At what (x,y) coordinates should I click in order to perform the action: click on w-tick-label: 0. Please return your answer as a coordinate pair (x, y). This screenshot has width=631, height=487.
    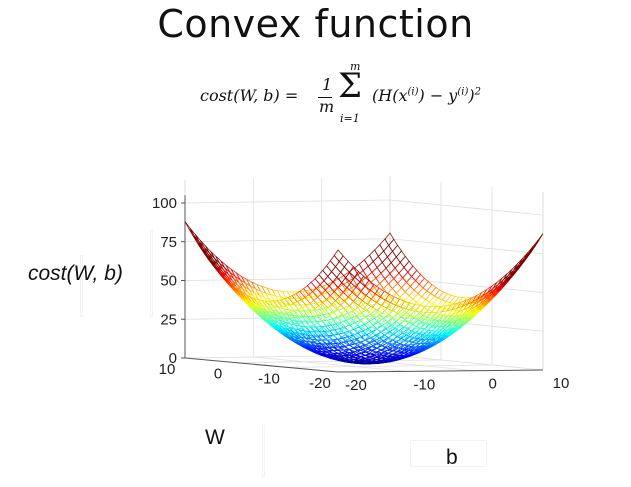
    Looking at the image, I should click on (218, 374).